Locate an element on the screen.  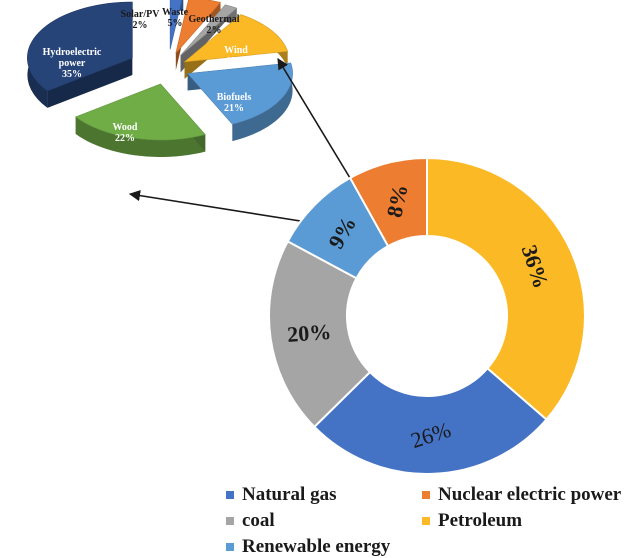
donut-slice-nuclear-electric-power is located at coordinates (388, 202).